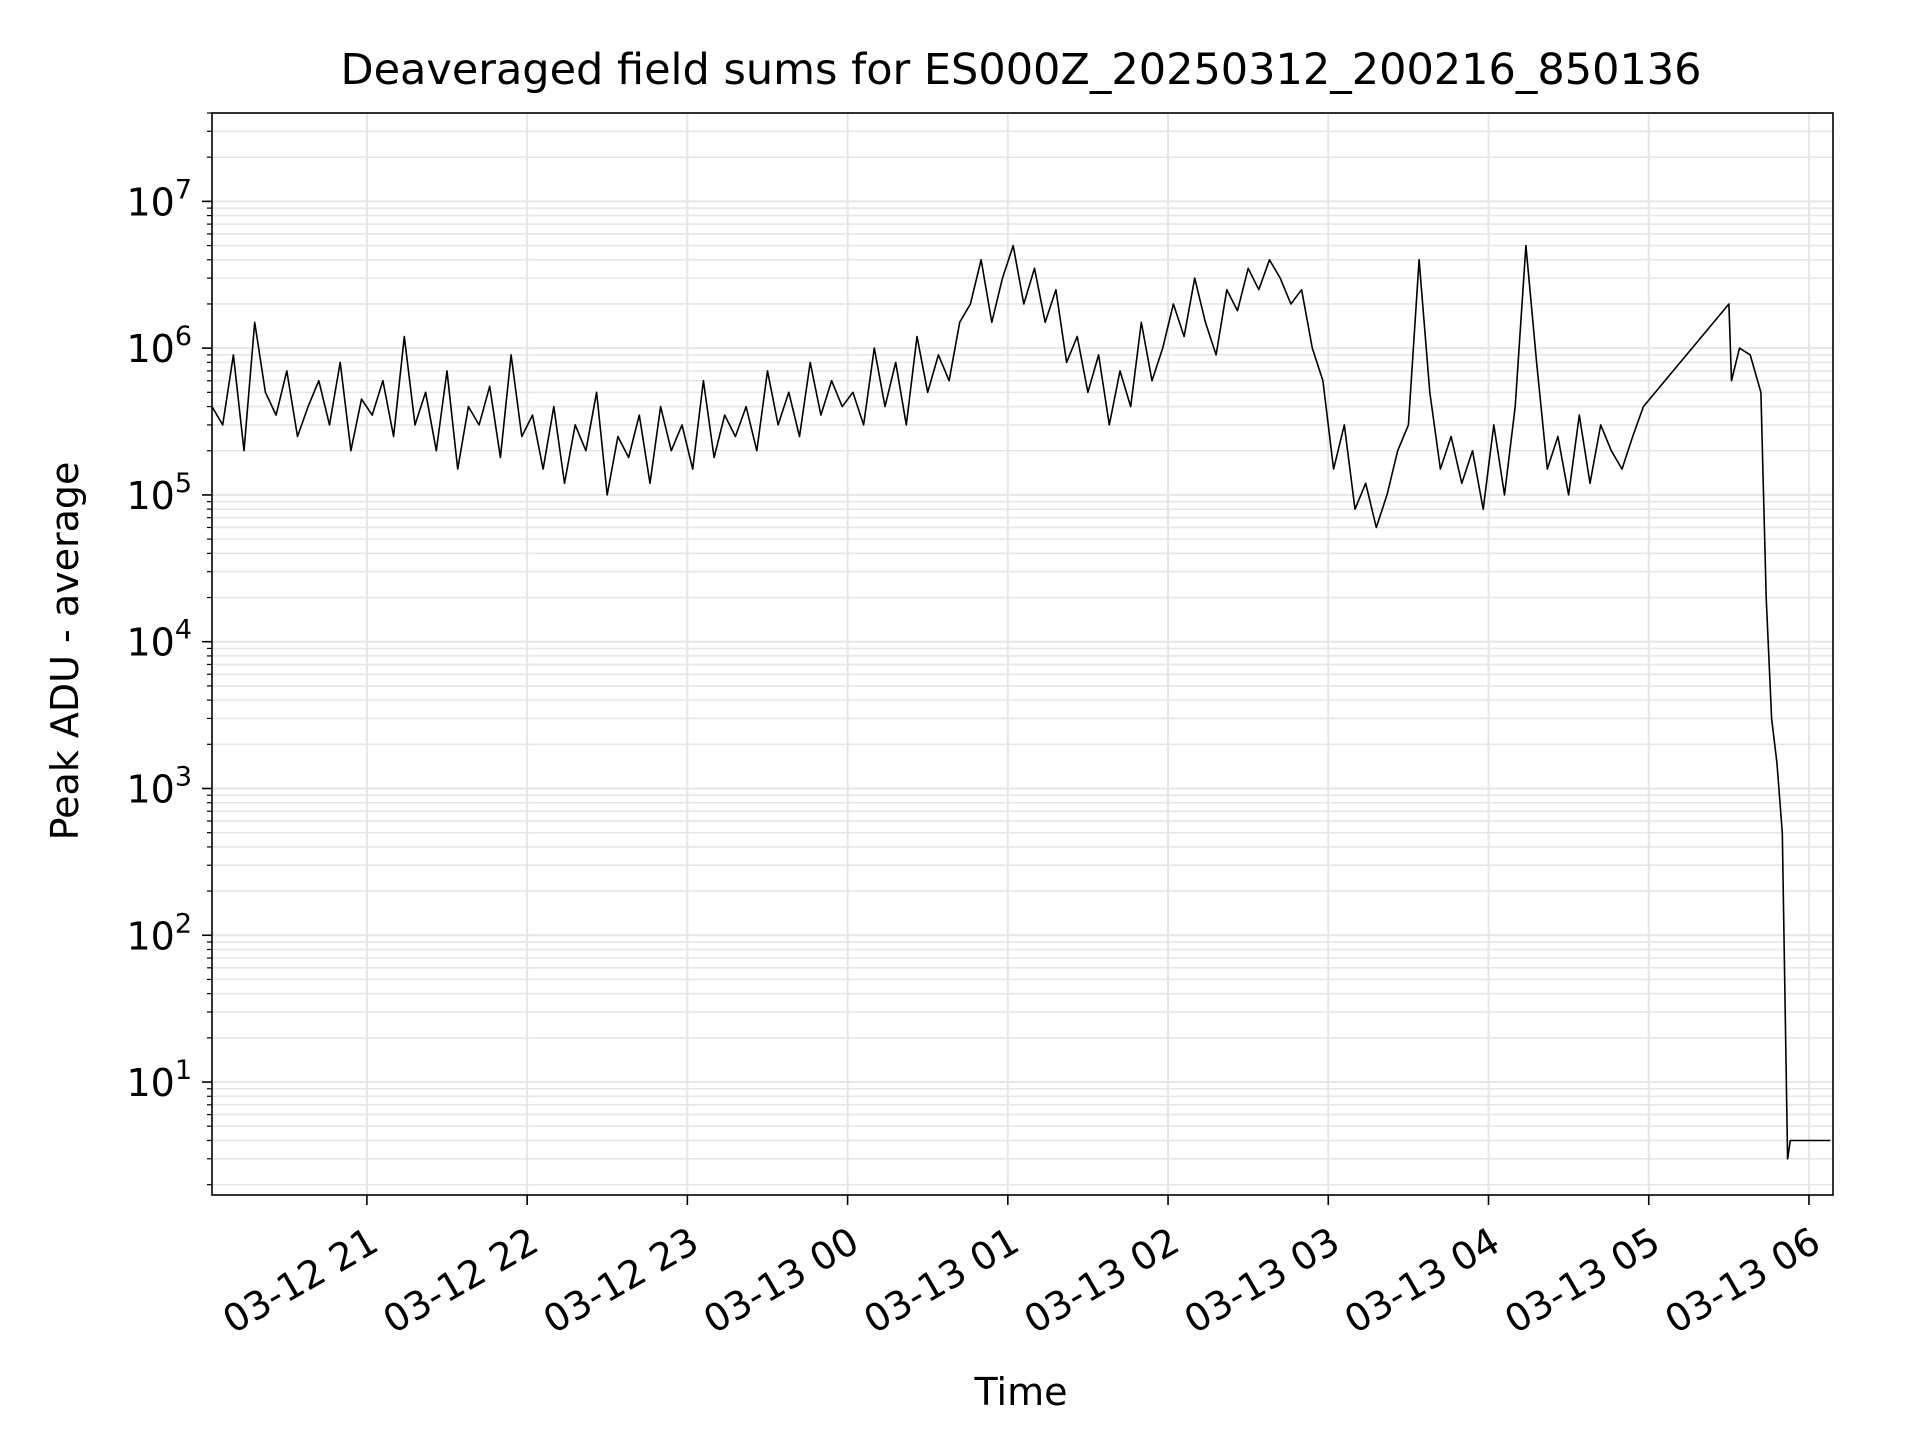  Describe the element at coordinates (183, 923) in the screenshot. I see `y-tick-label-exponent: 2` at that location.